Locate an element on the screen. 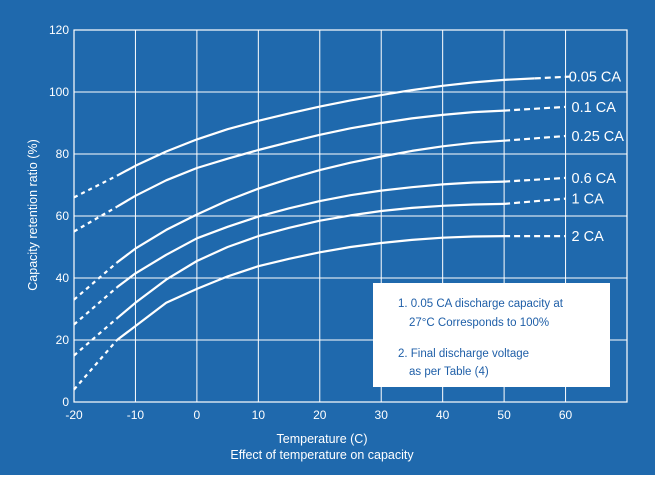  x-tick-label: 60 is located at coordinates (566, 415).